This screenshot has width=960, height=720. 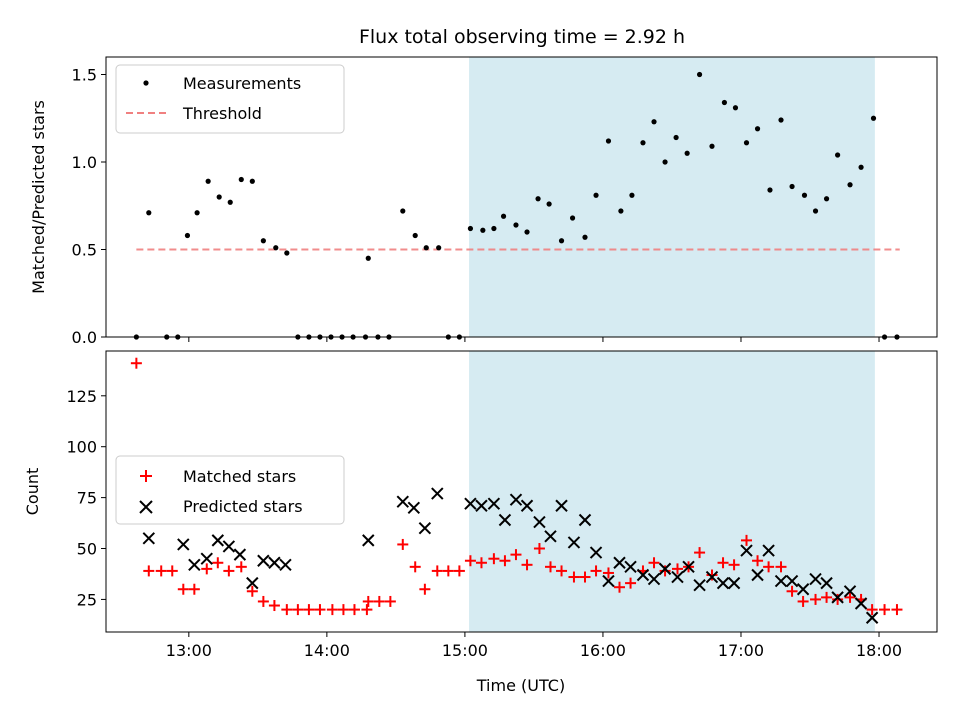 What do you see at coordinates (603, 650) in the screenshot?
I see `x-tick-label: 16:00` at bounding box center [603, 650].